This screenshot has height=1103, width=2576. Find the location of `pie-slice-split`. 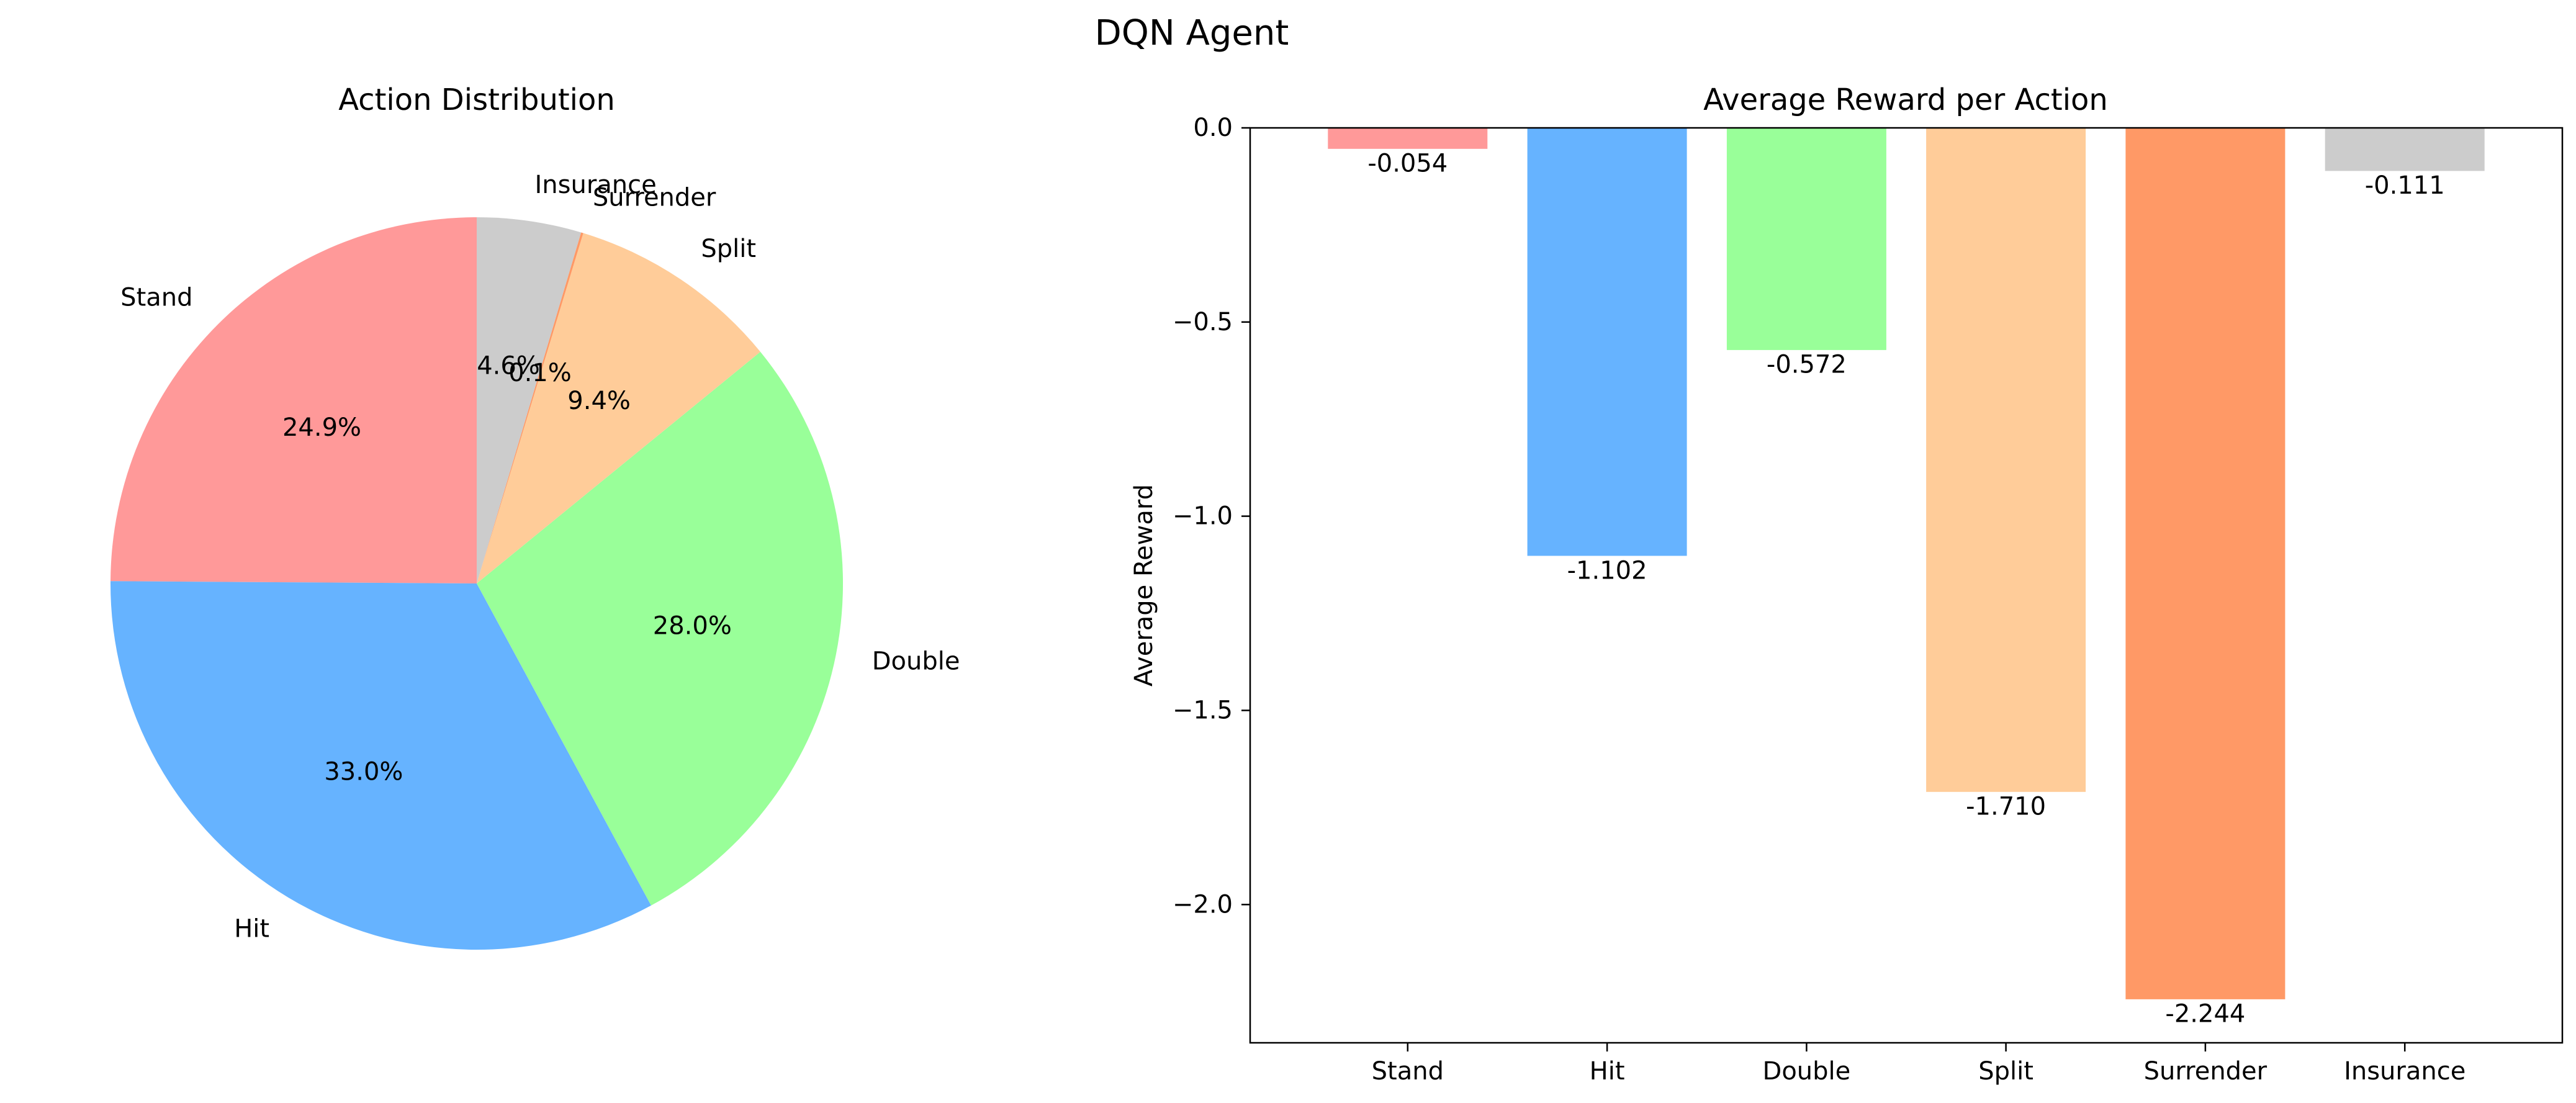

pie-slice-split is located at coordinates (618, 408).